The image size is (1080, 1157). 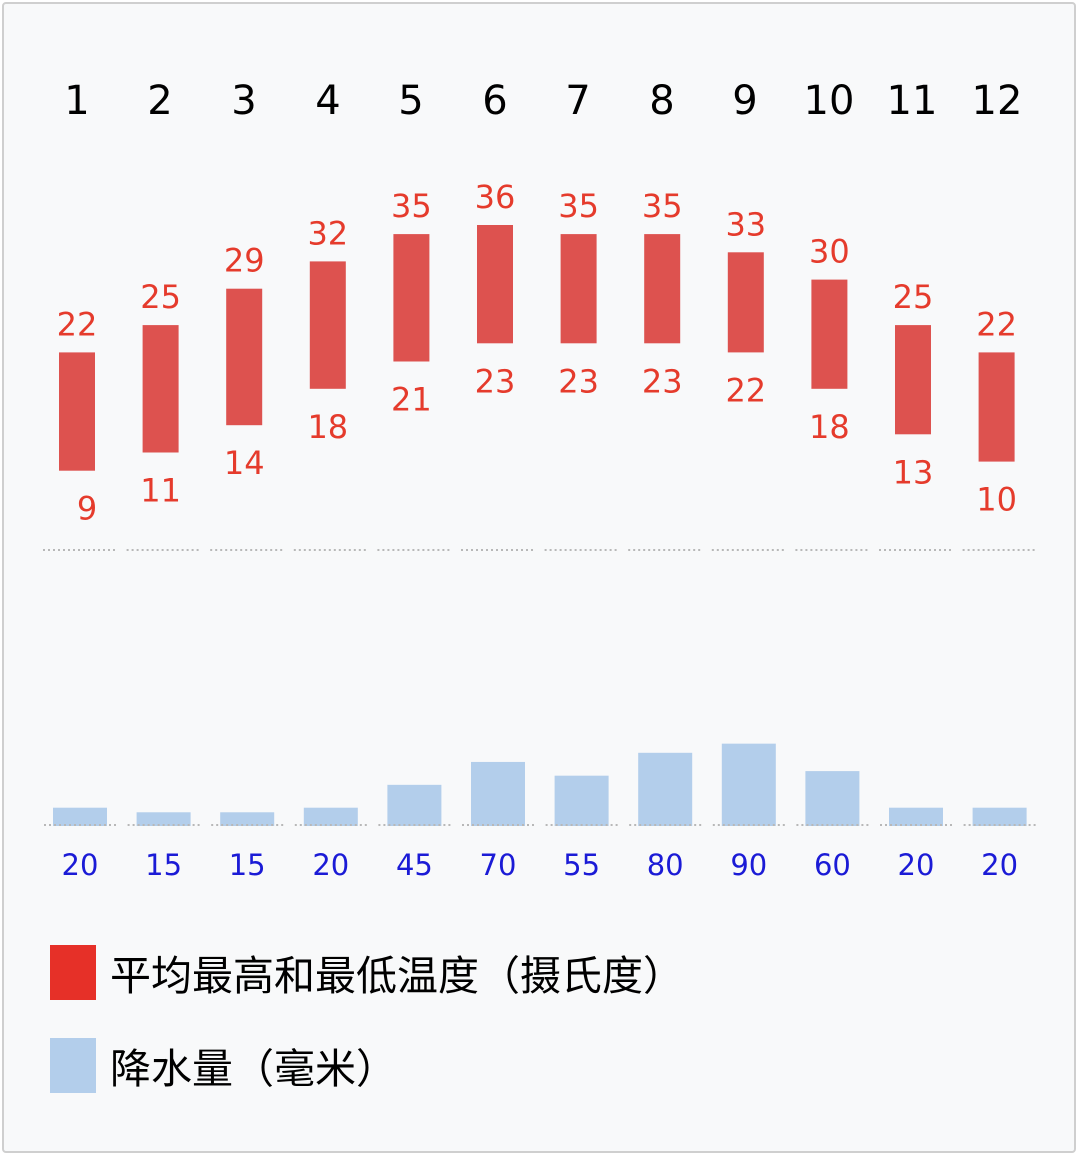 What do you see at coordinates (581, 865) in the screenshot?
I see `precipitation-value-label: 55` at bounding box center [581, 865].